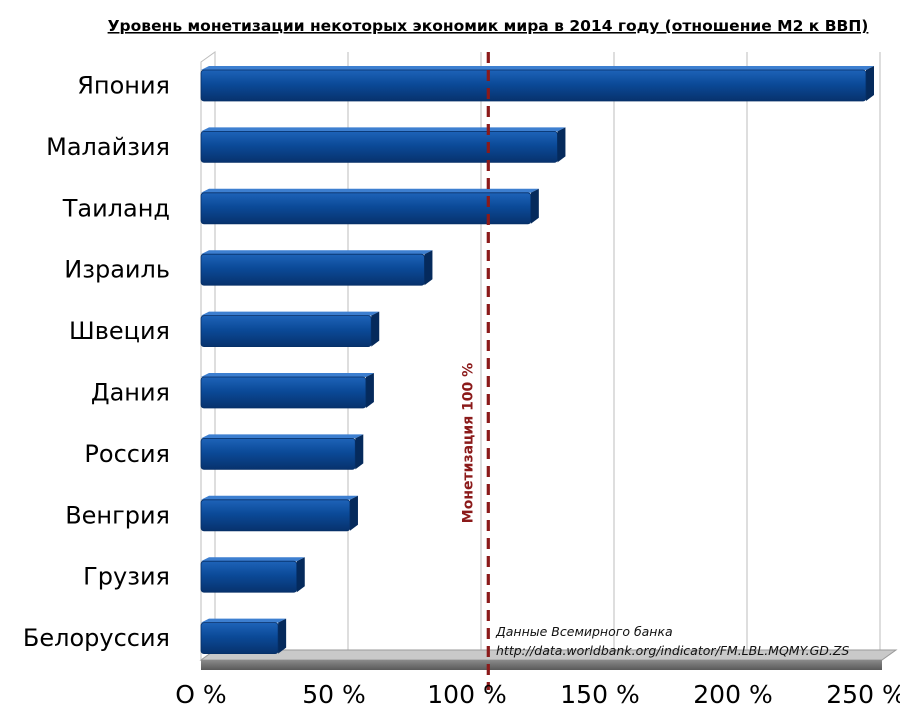 The width and height of the screenshot is (900, 721). What do you see at coordinates (117, 270) in the screenshot?
I see `category-label: Израиль` at bounding box center [117, 270].